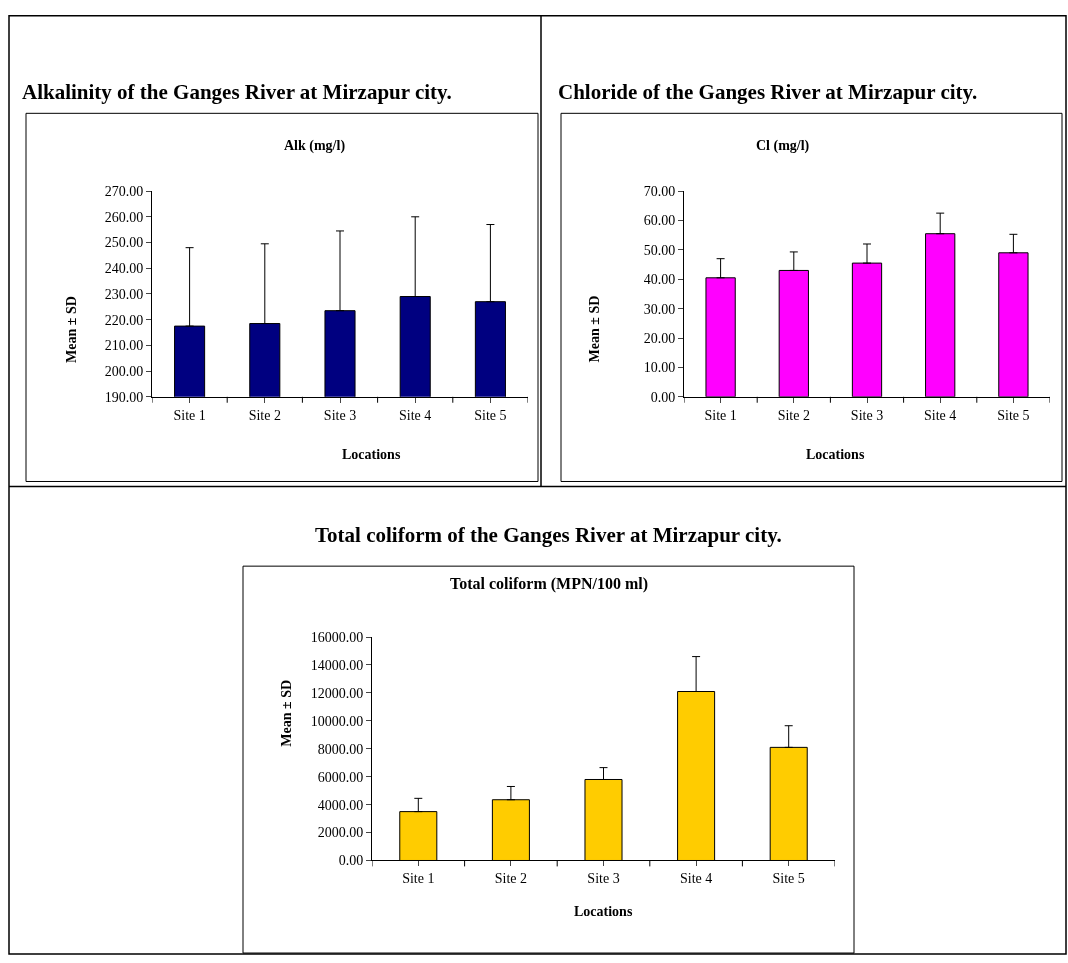 The height and width of the screenshot is (963, 1068). I want to click on y-tick-label: 14000.00, so click(337, 665).